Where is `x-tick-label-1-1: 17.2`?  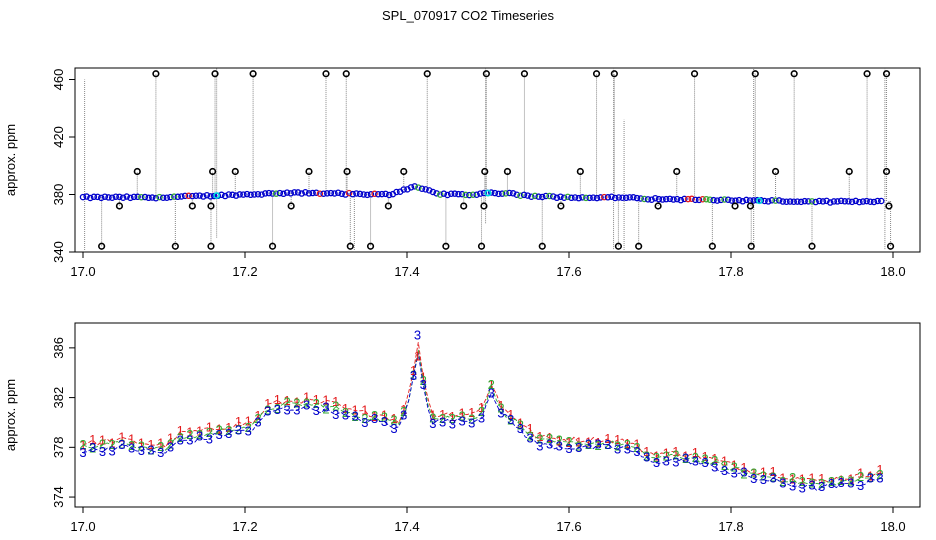 x-tick-label-1-1: 17.2 is located at coordinates (244, 526).